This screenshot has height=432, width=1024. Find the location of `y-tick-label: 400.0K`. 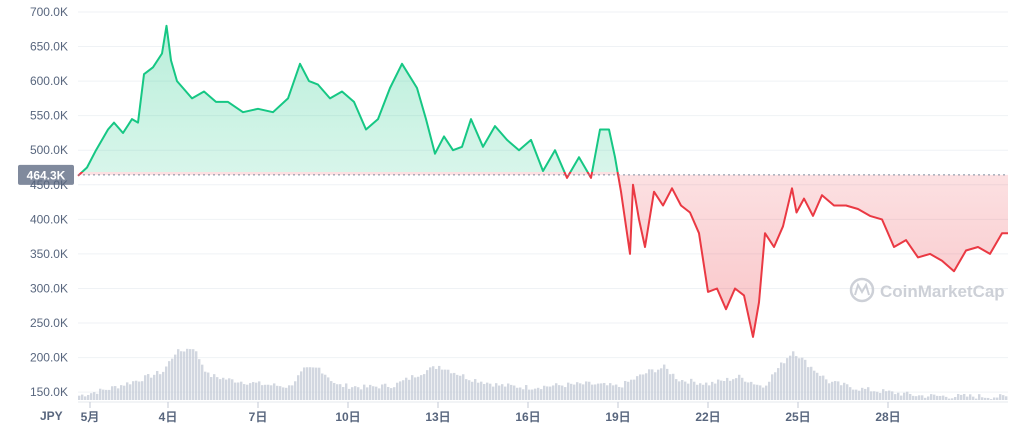

y-tick-label: 400.0K is located at coordinates (49, 219).